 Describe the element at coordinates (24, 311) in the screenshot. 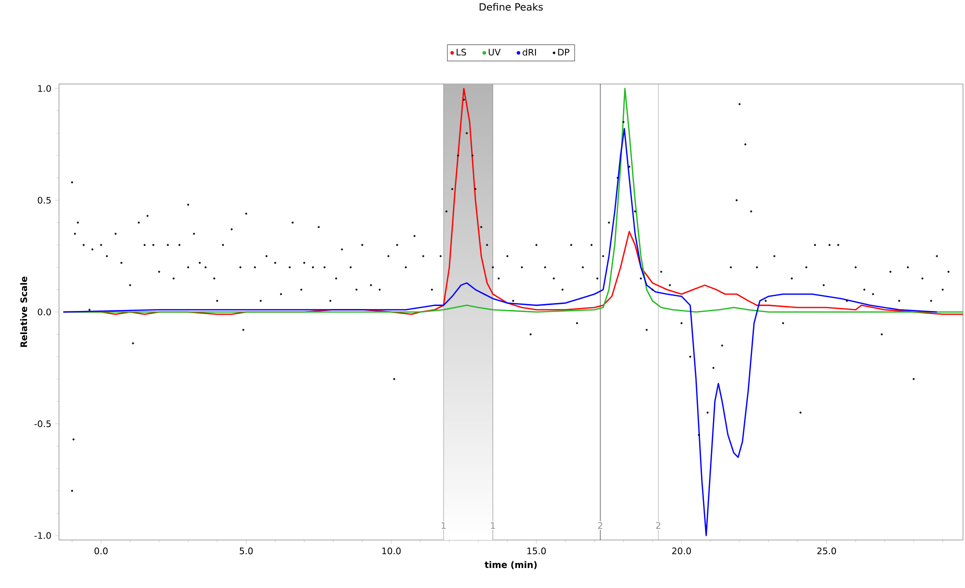

I see `y-axis-title: Relative Scale` at that location.